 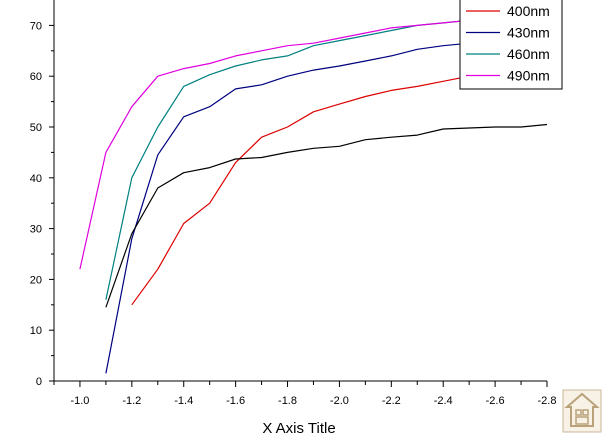 I want to click on house-logo-icon, so click(x=582, y=411).